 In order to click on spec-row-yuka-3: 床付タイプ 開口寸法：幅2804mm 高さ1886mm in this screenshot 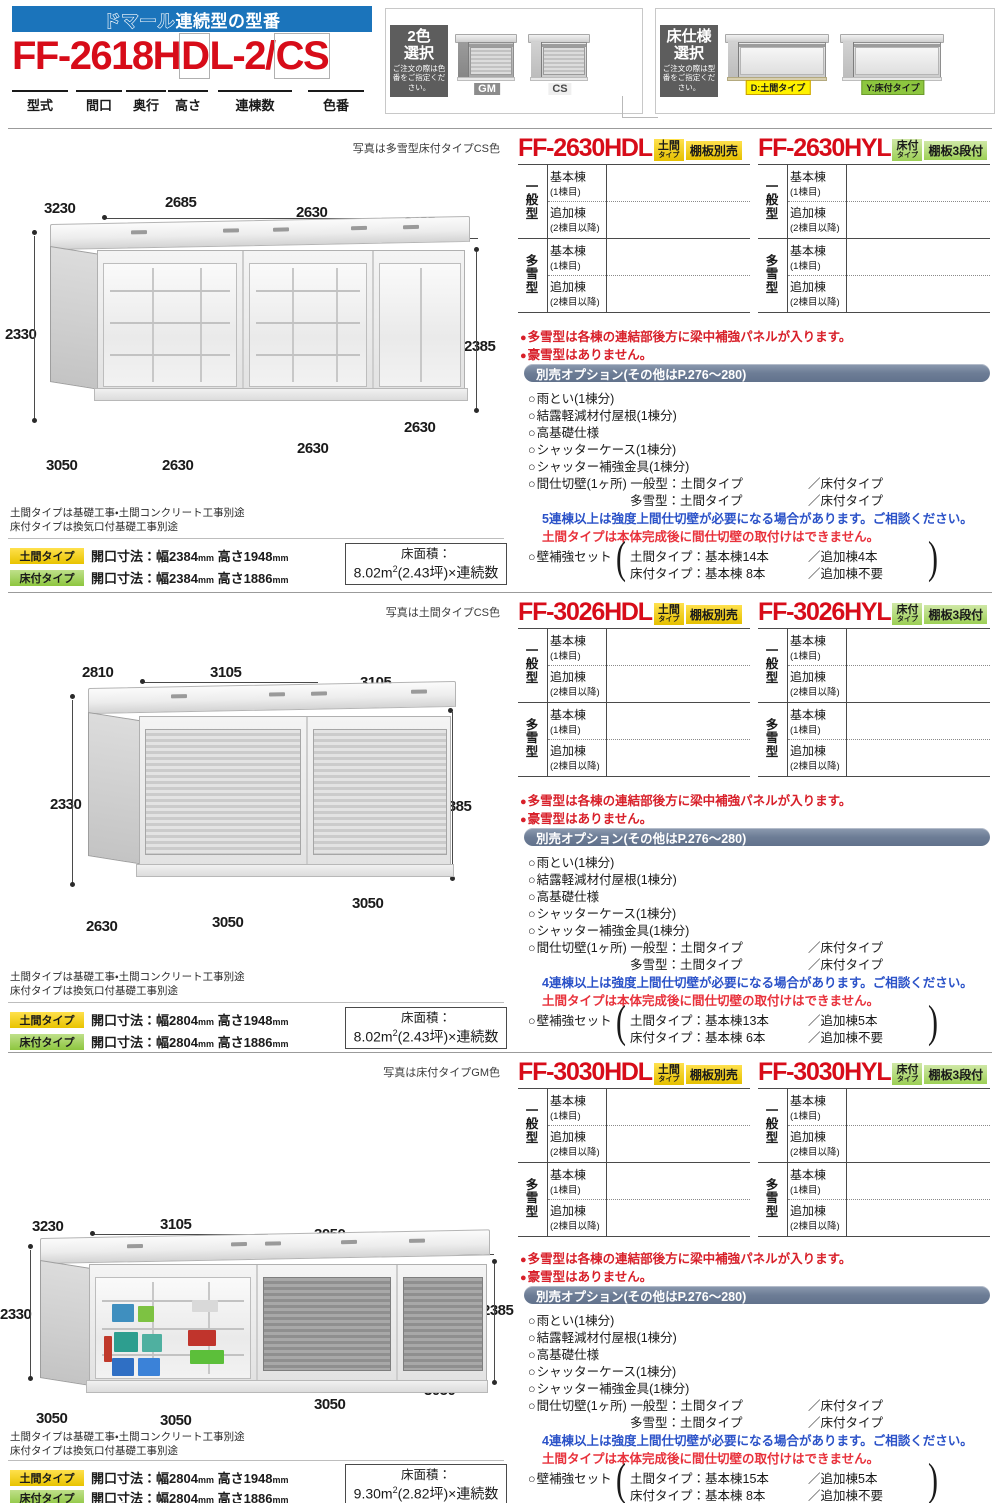, I will do `click(149, 1495)`.